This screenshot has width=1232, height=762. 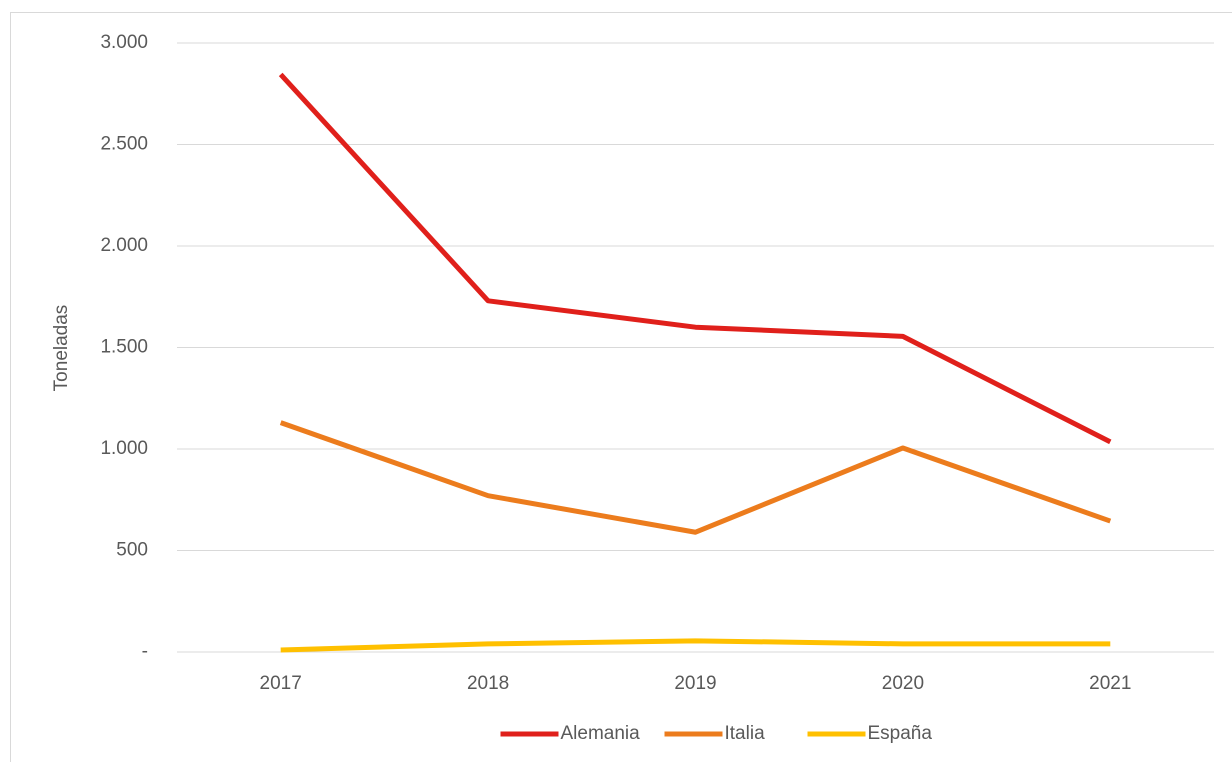 I want to click on y-tick-label: 2.000, so click(x=124, y=245).